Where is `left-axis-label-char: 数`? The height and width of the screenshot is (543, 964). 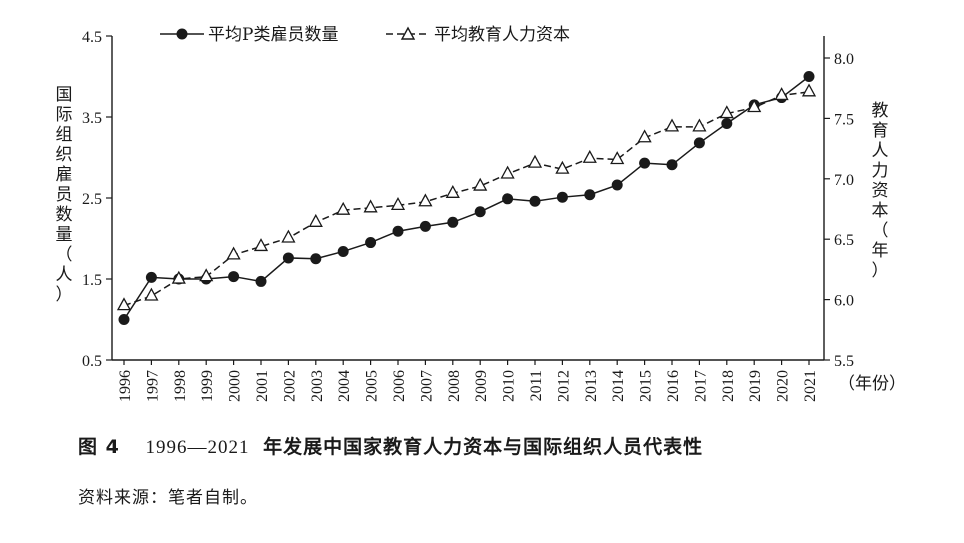 left-axis-label-char: 数 is located at coordinates (64, 215).